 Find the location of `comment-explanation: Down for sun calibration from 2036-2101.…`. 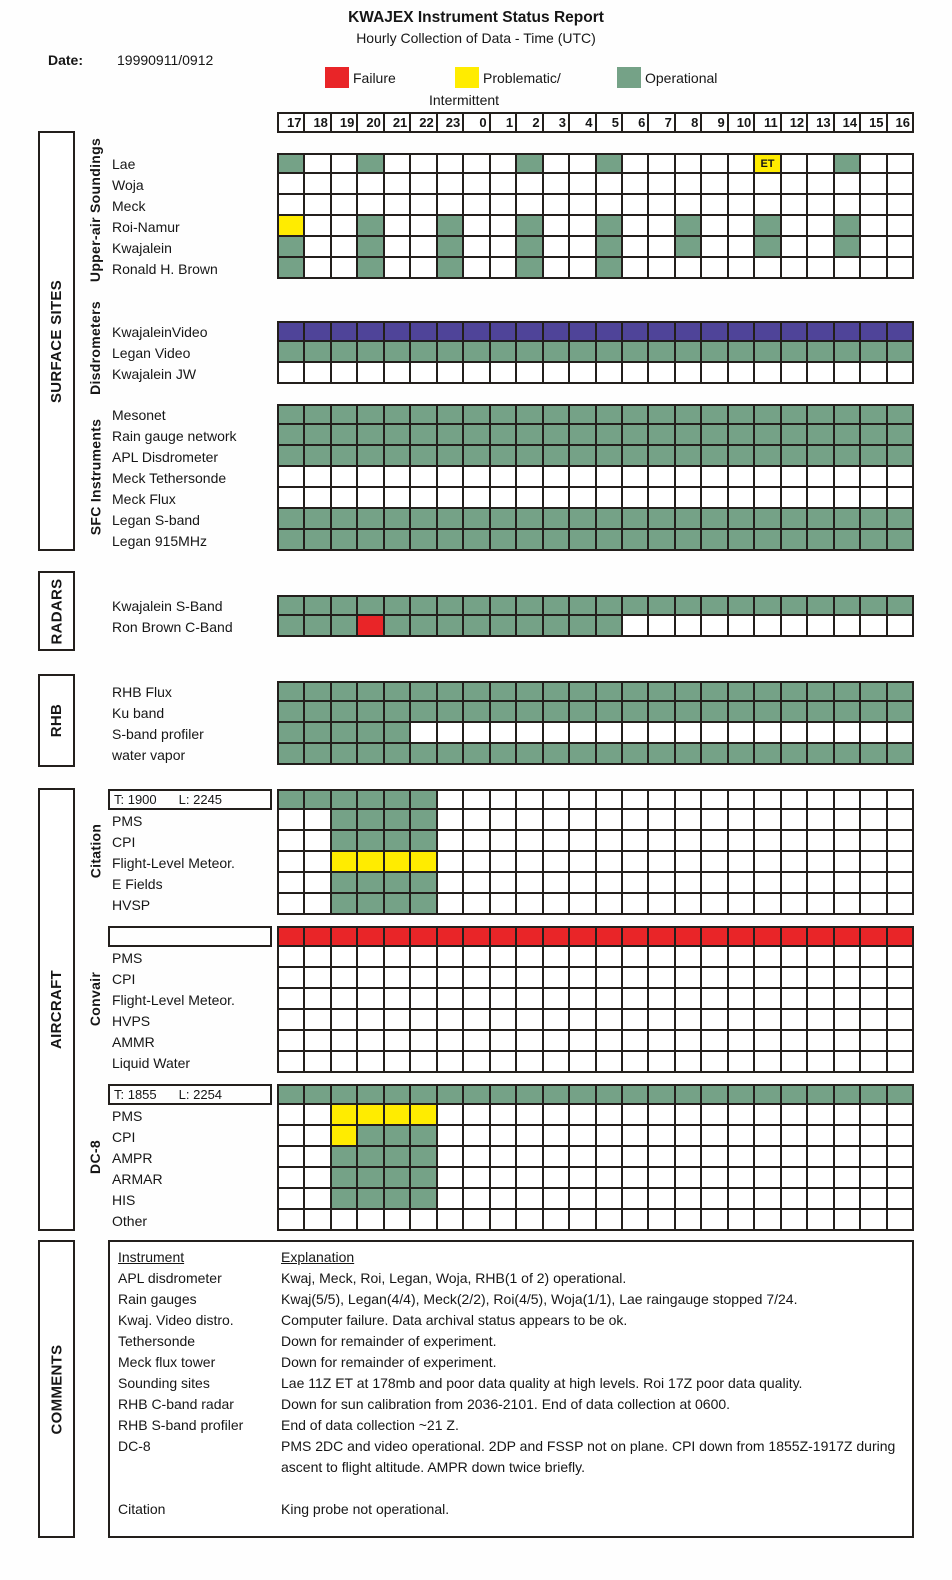

comment-explanation: Down for sun calibration from 2036-2101.… is located at coordinates (506, 1404).